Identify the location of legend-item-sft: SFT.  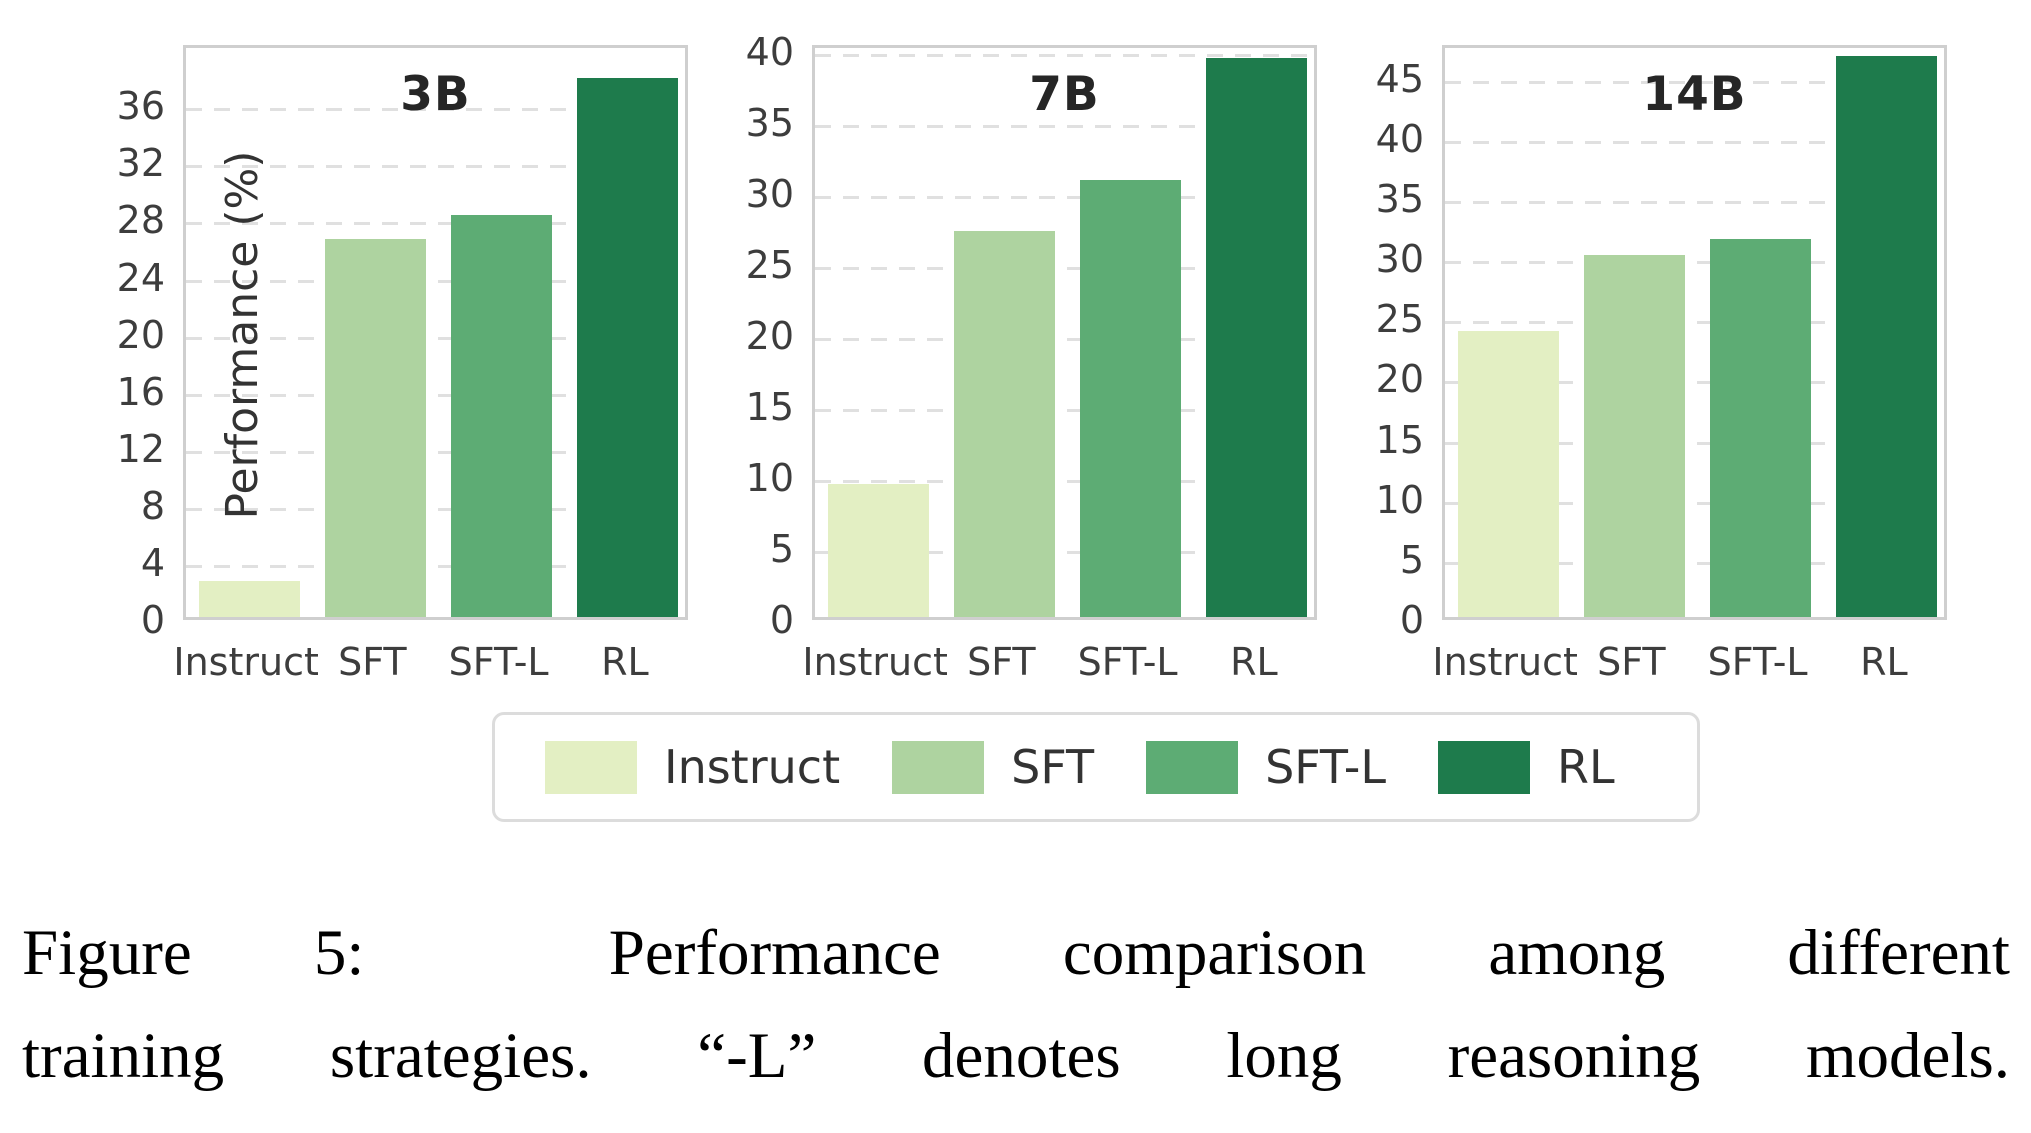
(993, 767).